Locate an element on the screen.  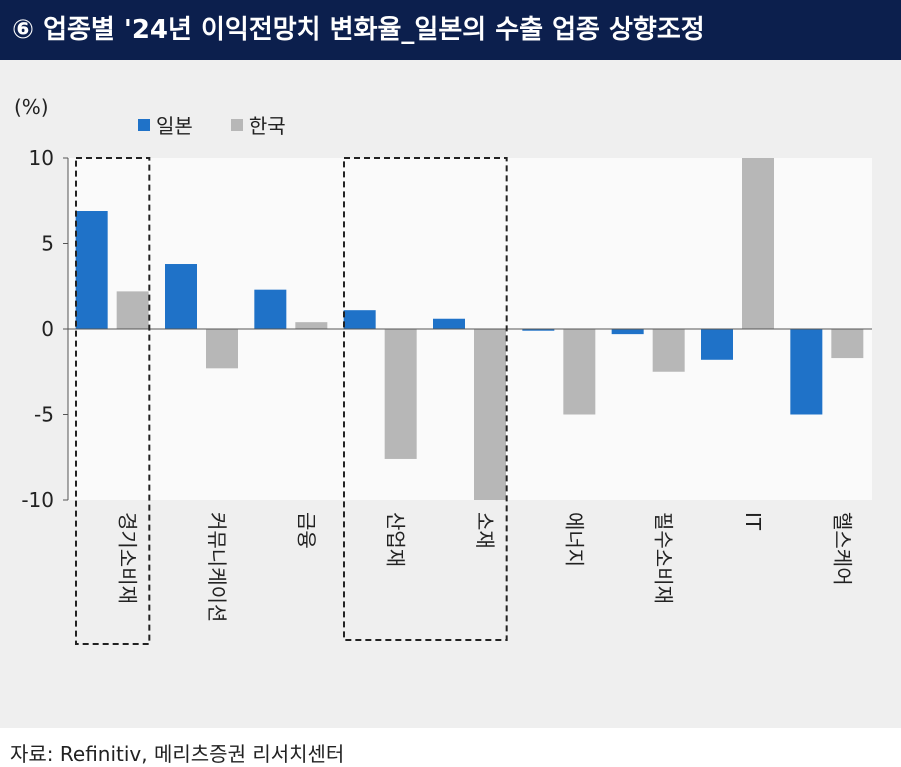
legend: 일본 한국 is located at coordinates (231, 124).